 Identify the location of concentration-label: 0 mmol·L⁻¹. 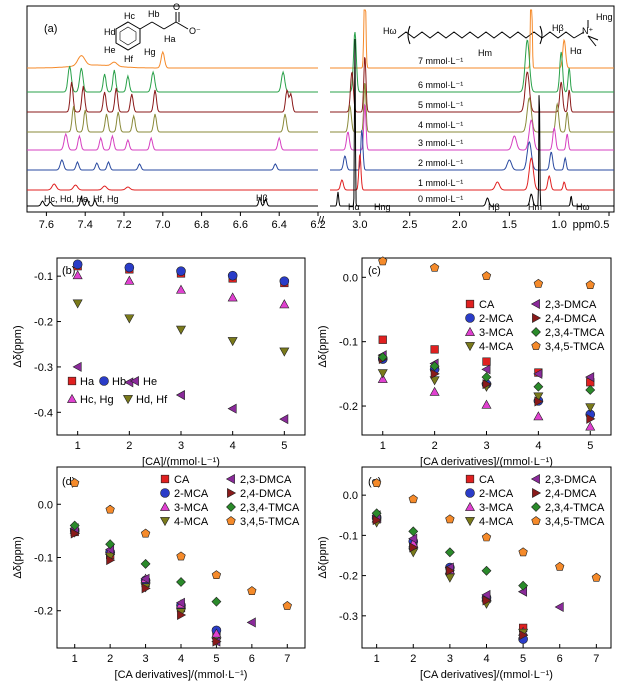
(440, 199).